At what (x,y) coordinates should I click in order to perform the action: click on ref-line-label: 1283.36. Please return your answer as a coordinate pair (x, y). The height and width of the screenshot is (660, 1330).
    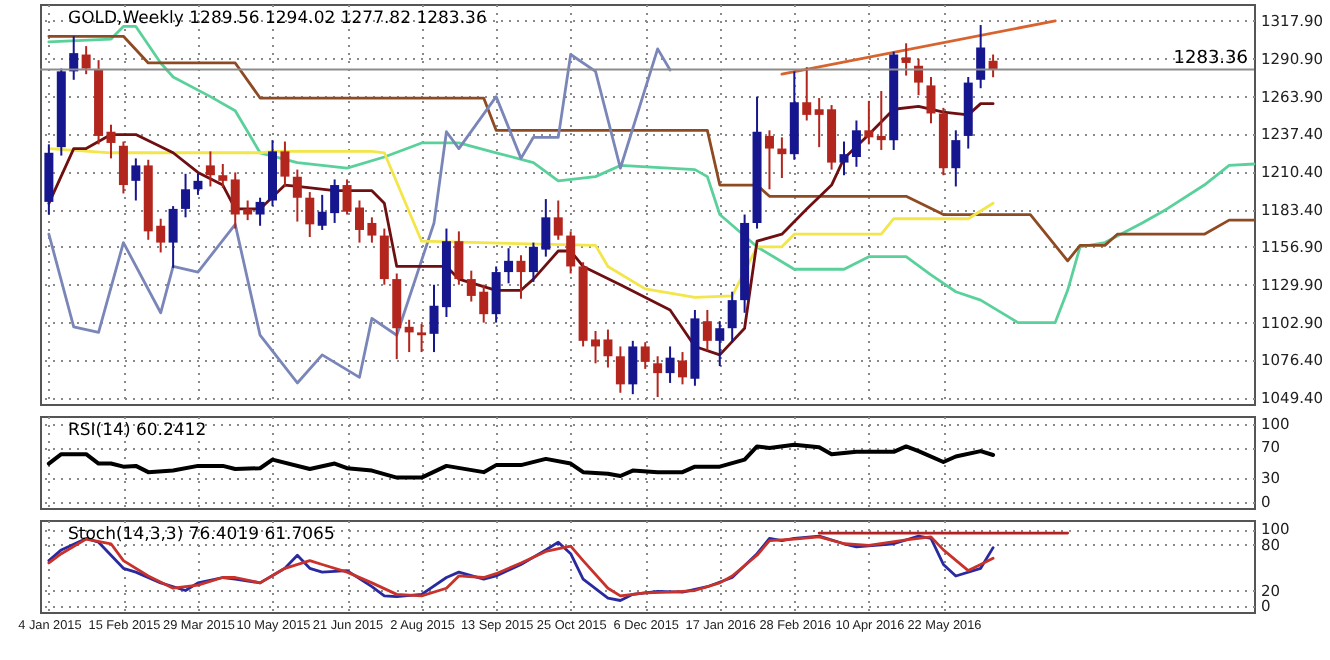
    Looking at the image, I should click on (1211, 59).